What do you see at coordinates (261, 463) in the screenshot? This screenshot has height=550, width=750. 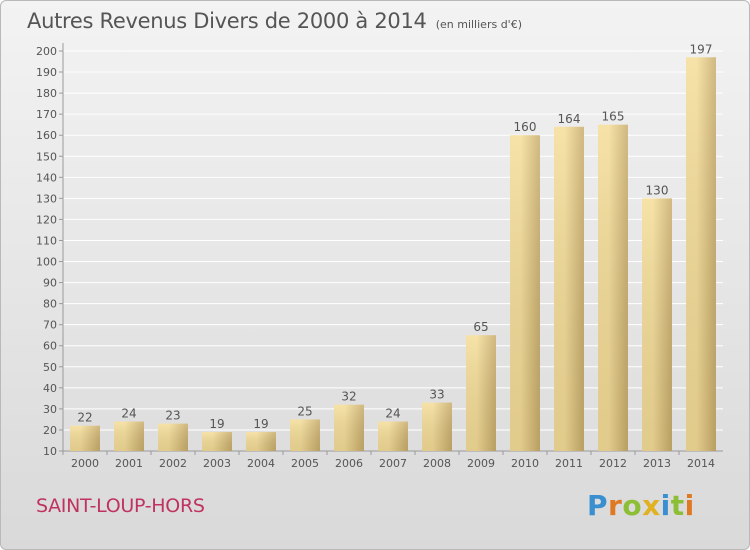 I see `x-tick-label: 2004` at bounding box center [261, 463].